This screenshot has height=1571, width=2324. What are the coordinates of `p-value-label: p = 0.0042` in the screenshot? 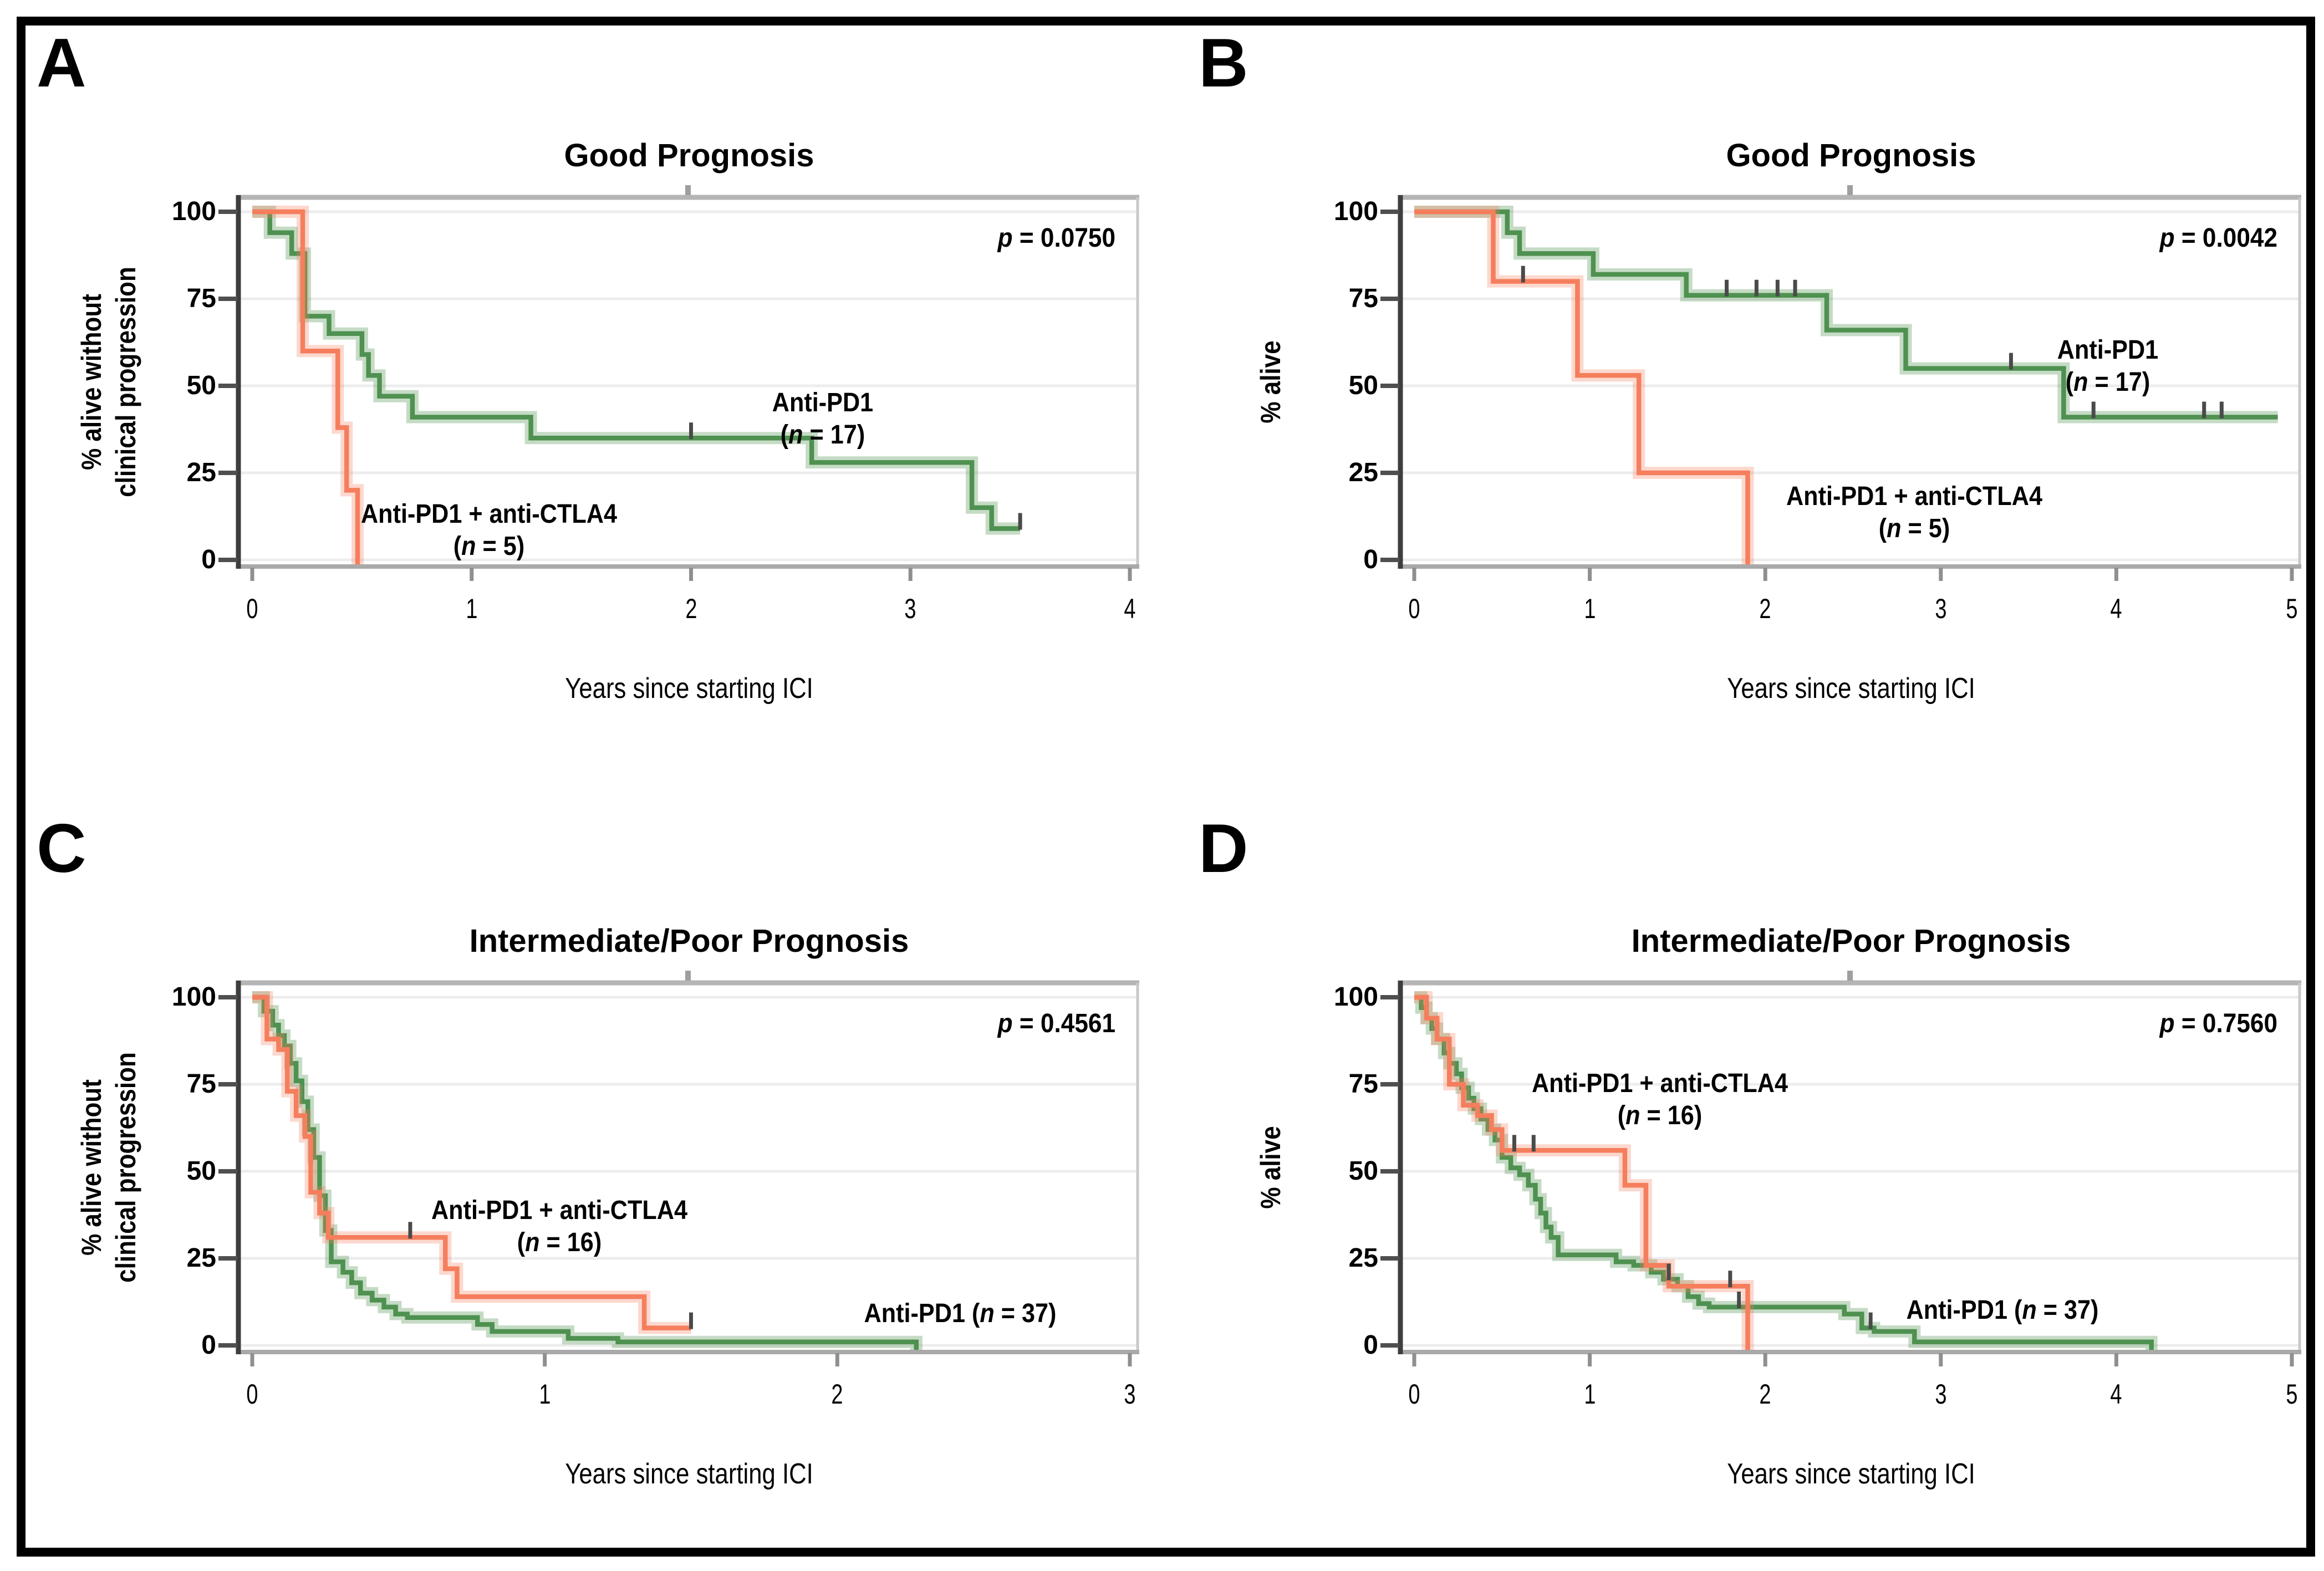 It's located at (2218, 238).